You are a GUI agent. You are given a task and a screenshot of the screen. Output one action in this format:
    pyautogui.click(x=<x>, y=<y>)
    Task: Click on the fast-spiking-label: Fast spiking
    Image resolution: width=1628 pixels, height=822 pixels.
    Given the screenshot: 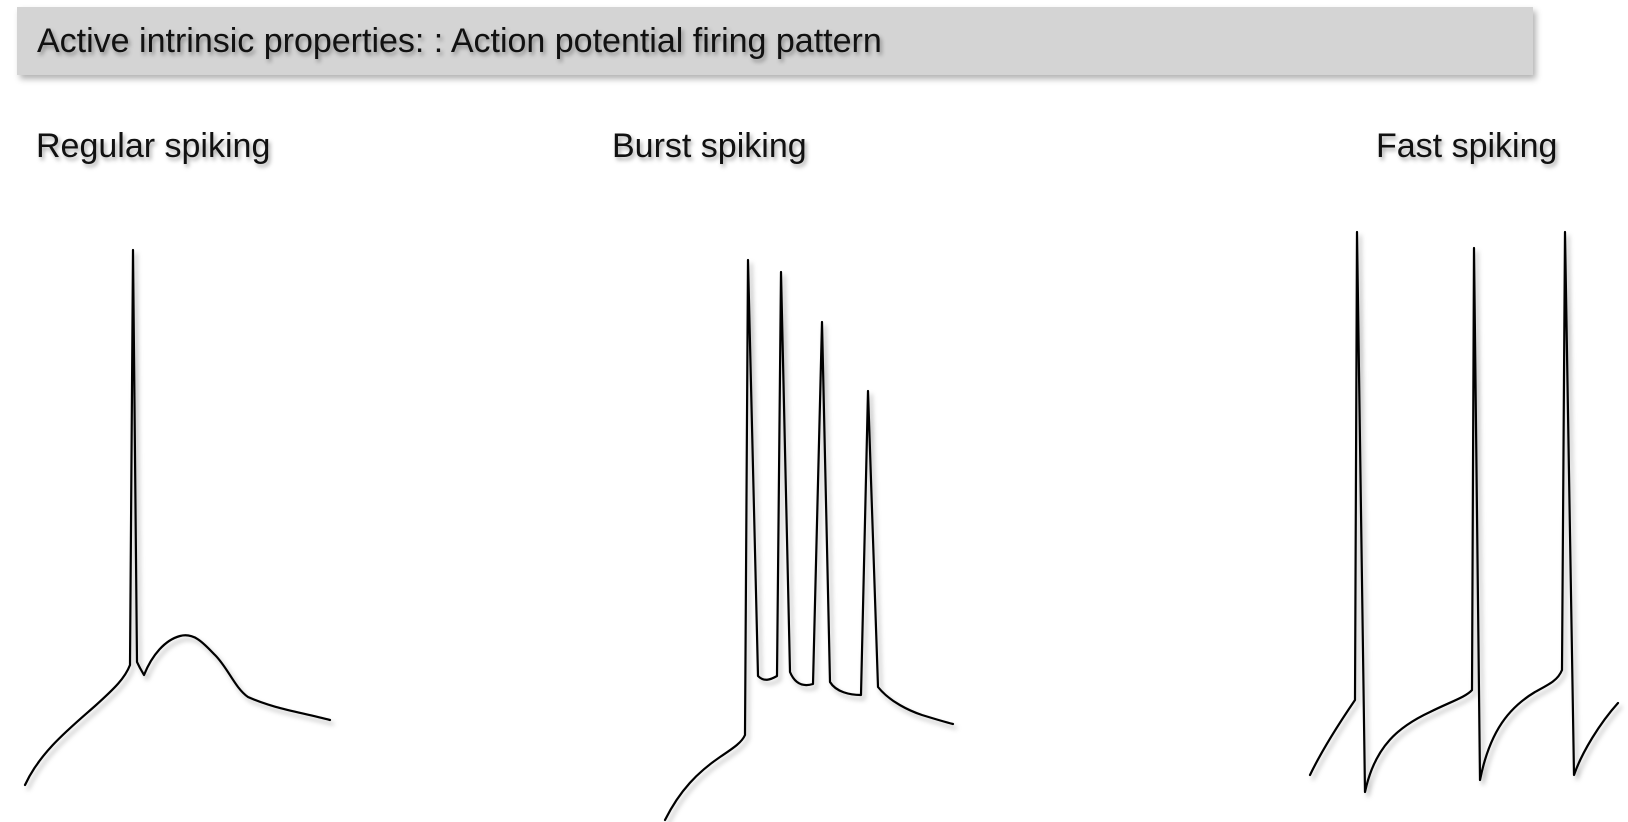 What is the action you would take?
    pyautogui.click(x=1467, y=146)
    